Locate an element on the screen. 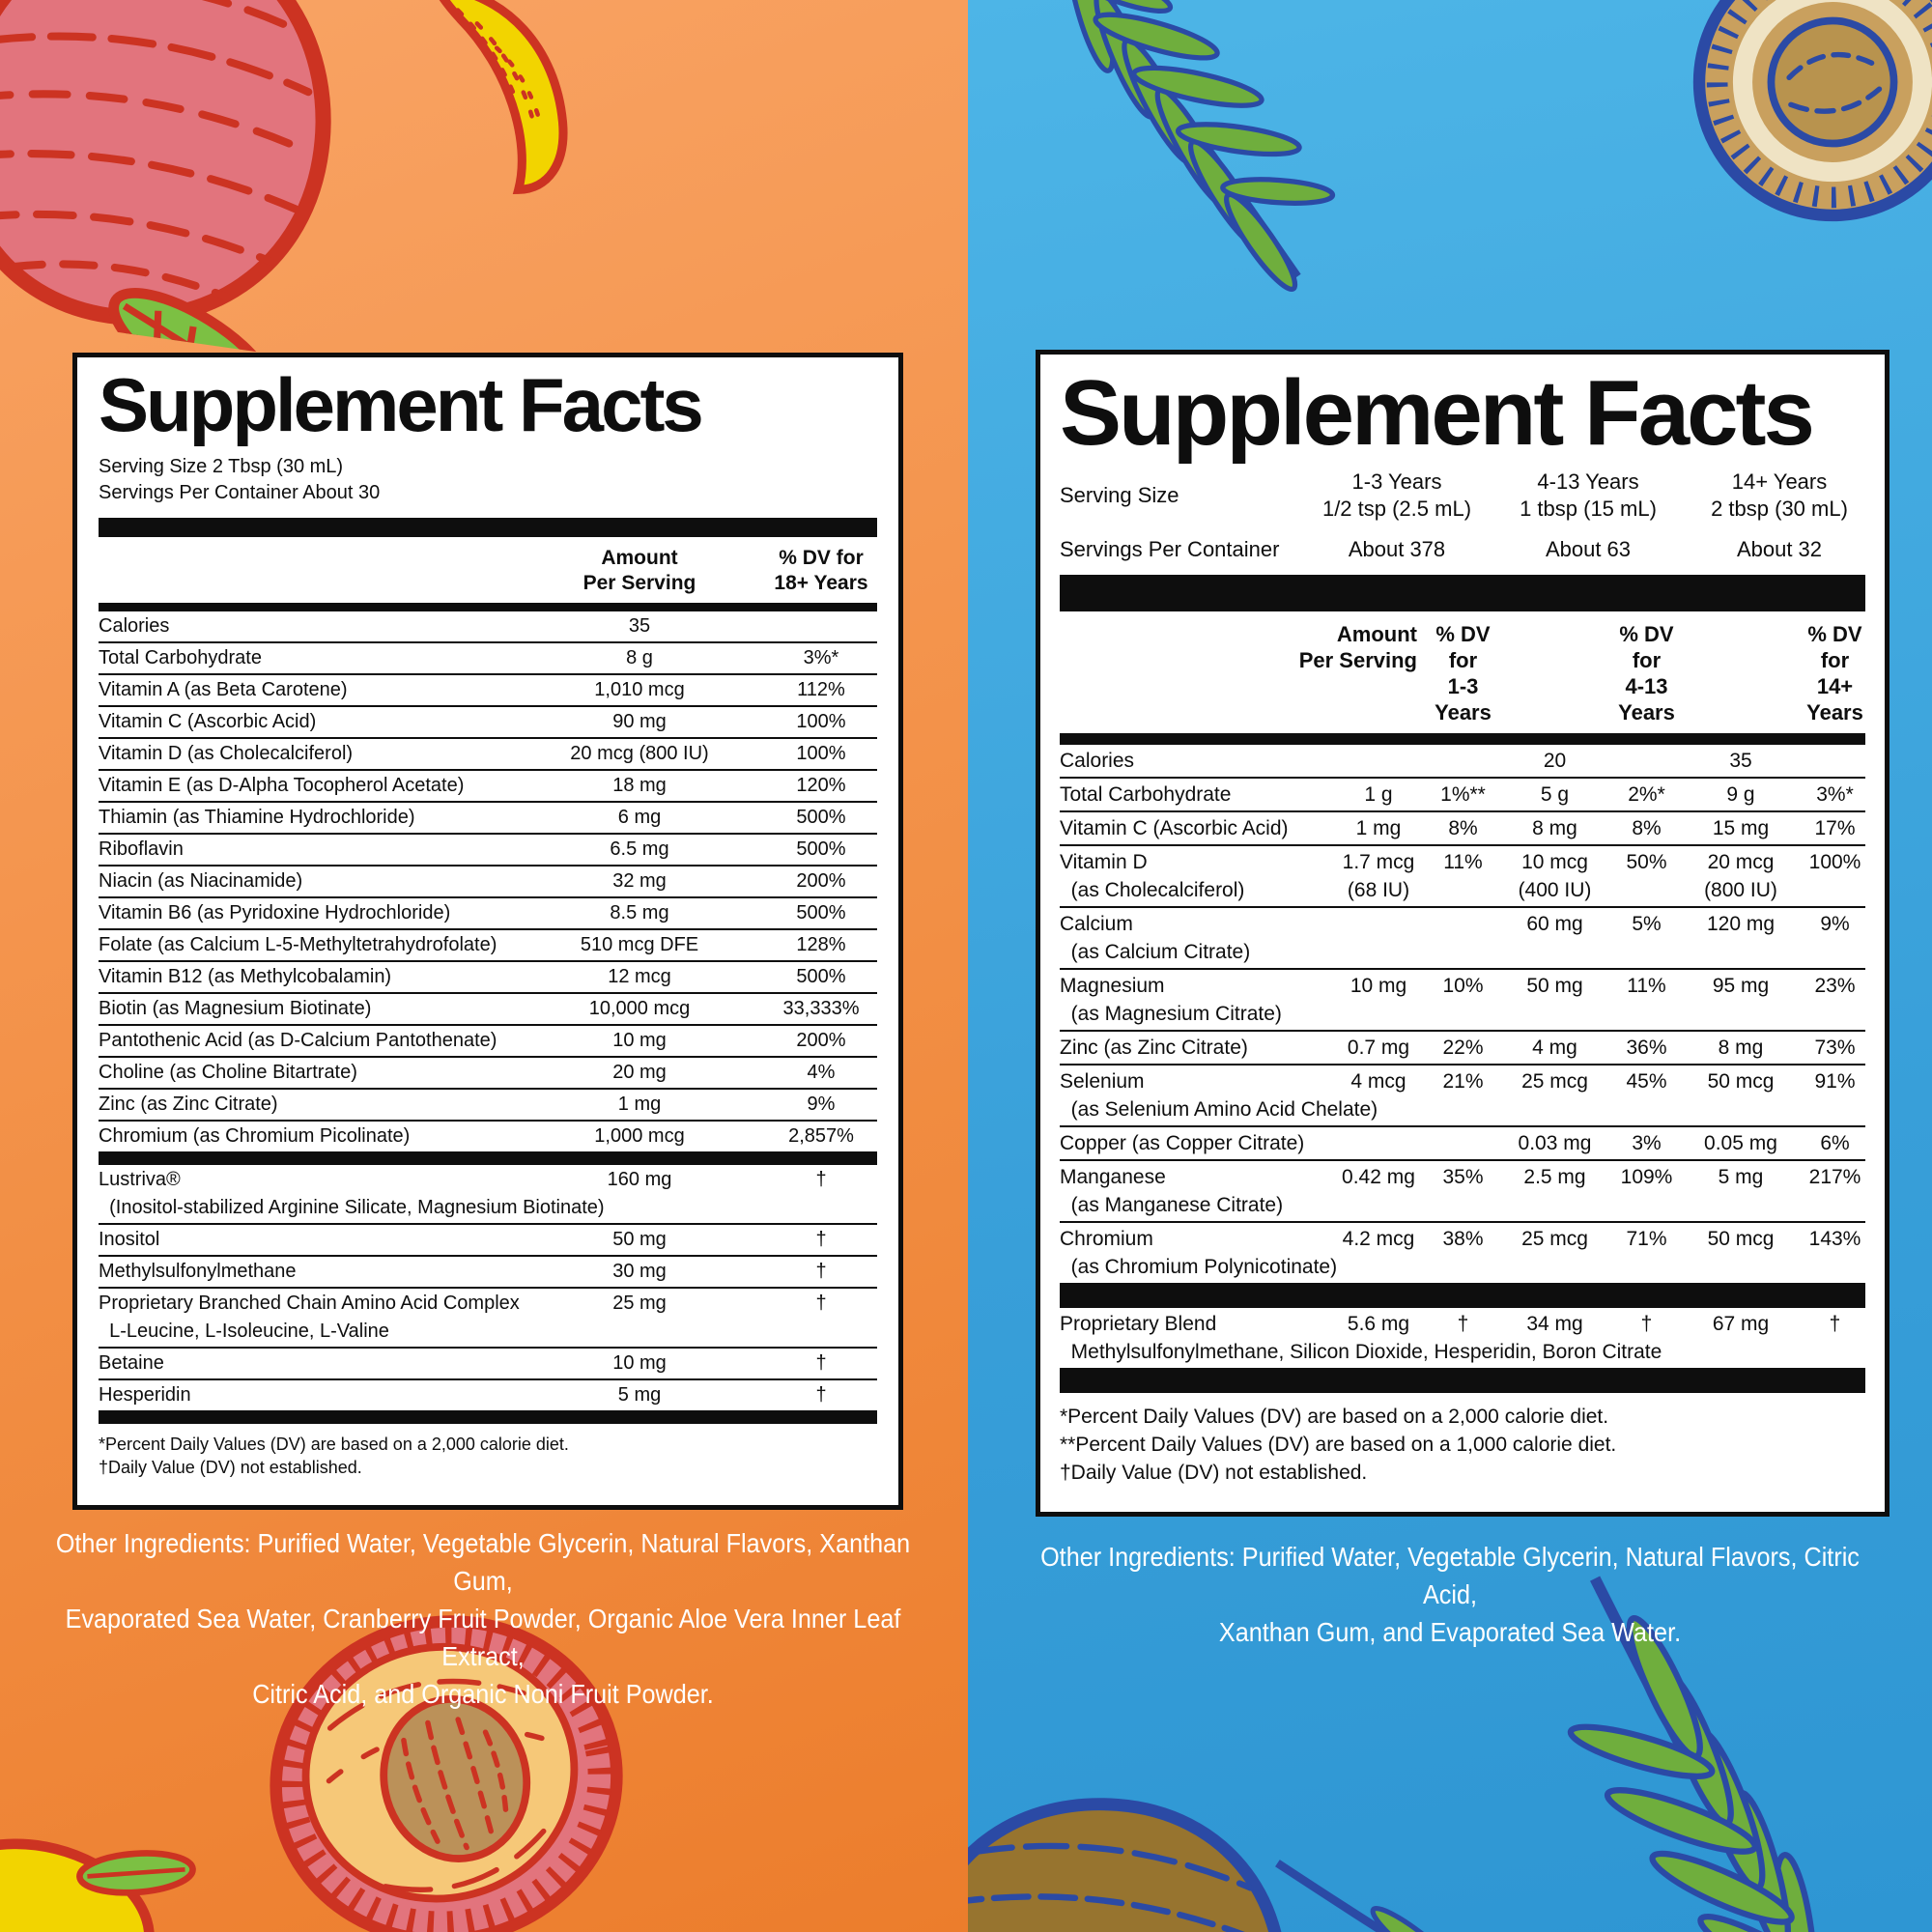  dv-4-13-years: 11% is located at coordinates (1646, 985).